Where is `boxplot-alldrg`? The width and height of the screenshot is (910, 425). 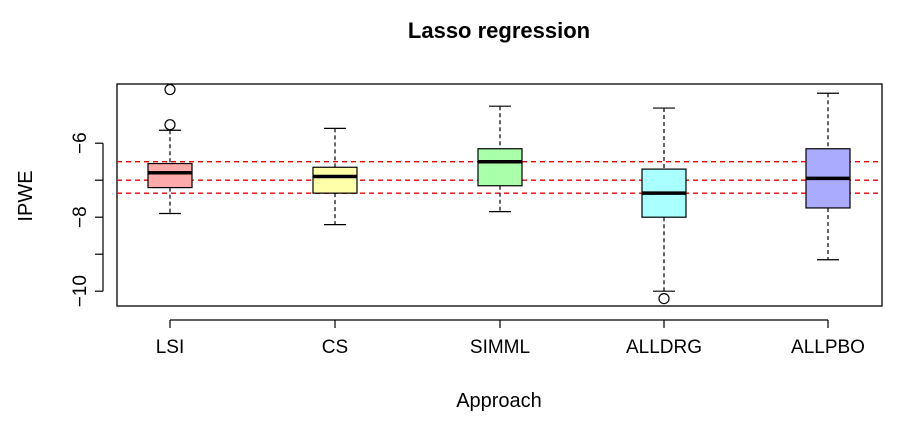 boxplot-alldrg is located at coordinates (664, 206).